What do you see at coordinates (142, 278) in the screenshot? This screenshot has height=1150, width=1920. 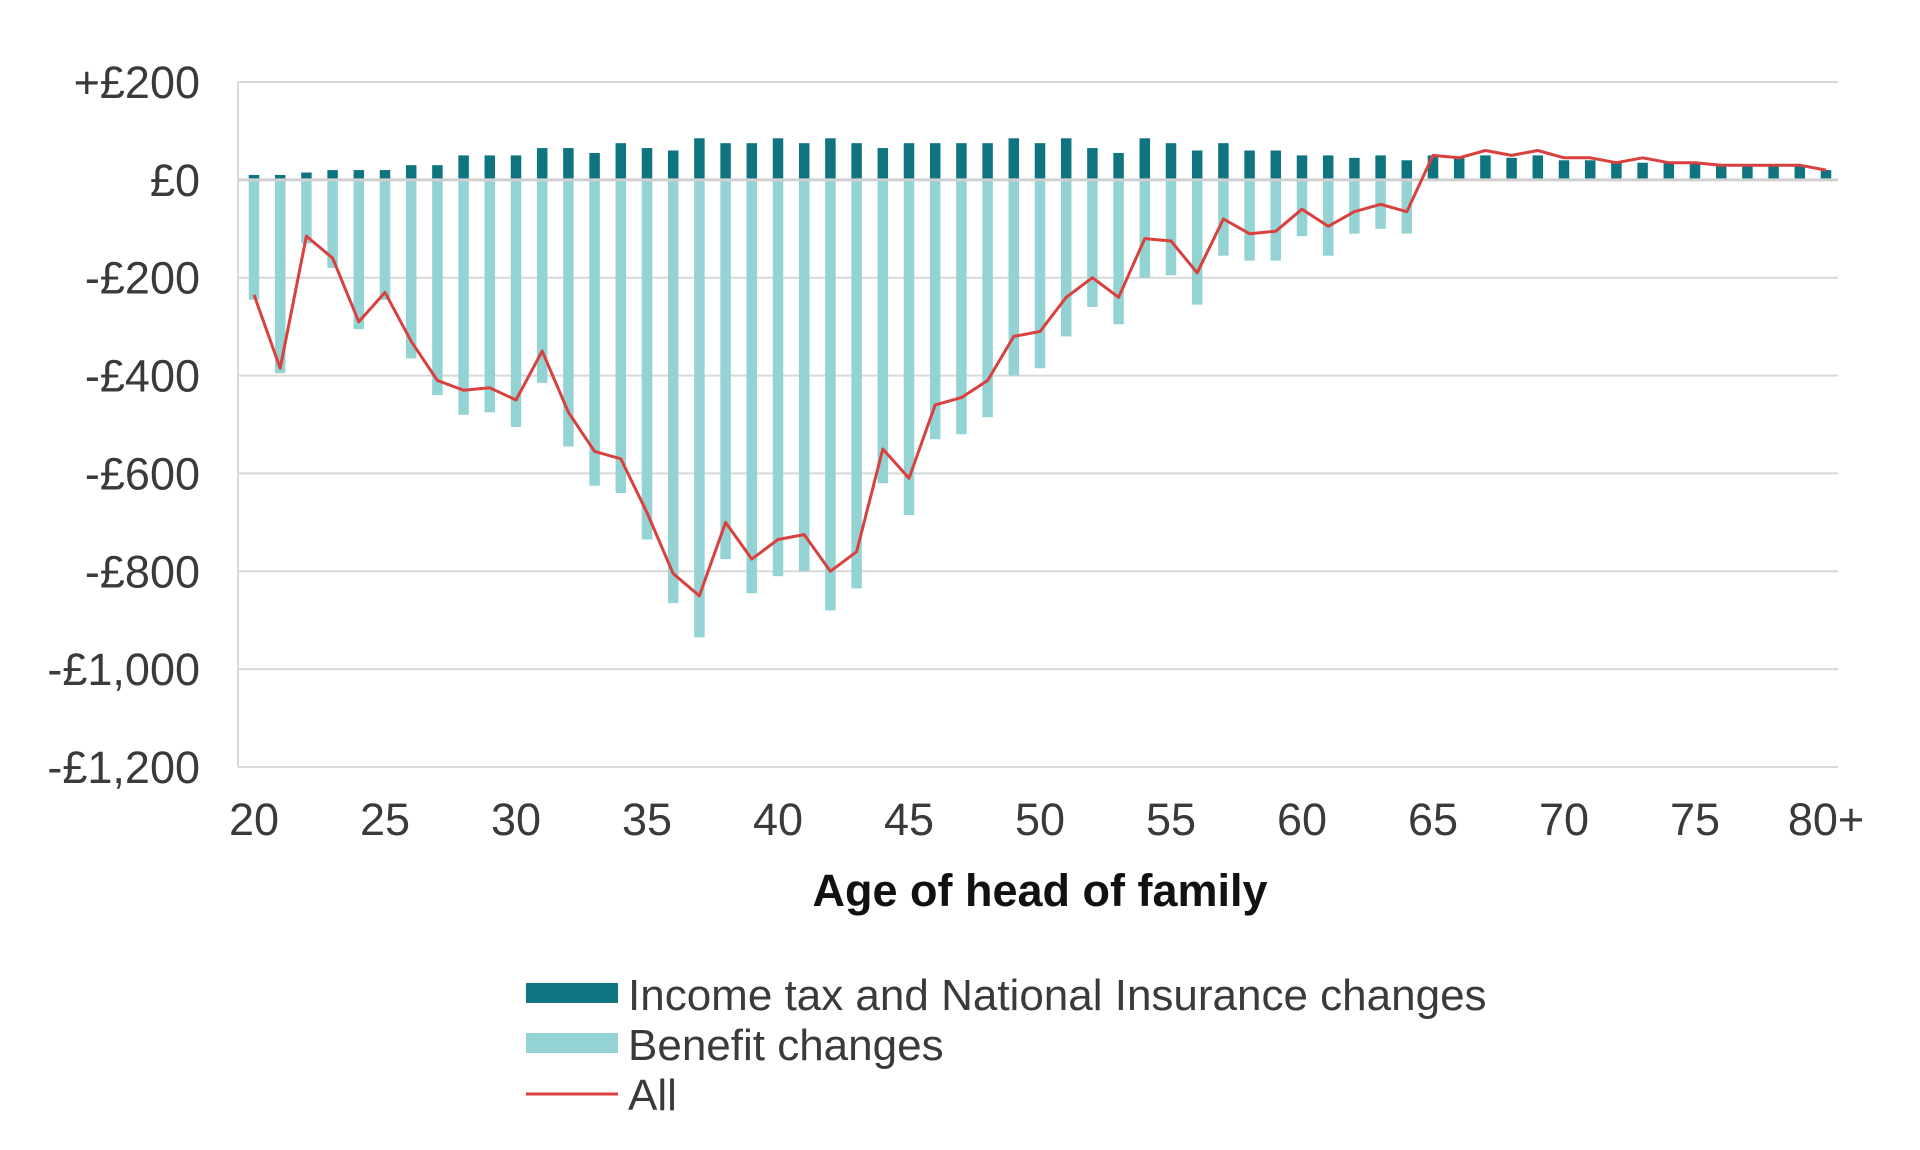 I see `y-tick-label: -£200` at bounding box center [142, 278].